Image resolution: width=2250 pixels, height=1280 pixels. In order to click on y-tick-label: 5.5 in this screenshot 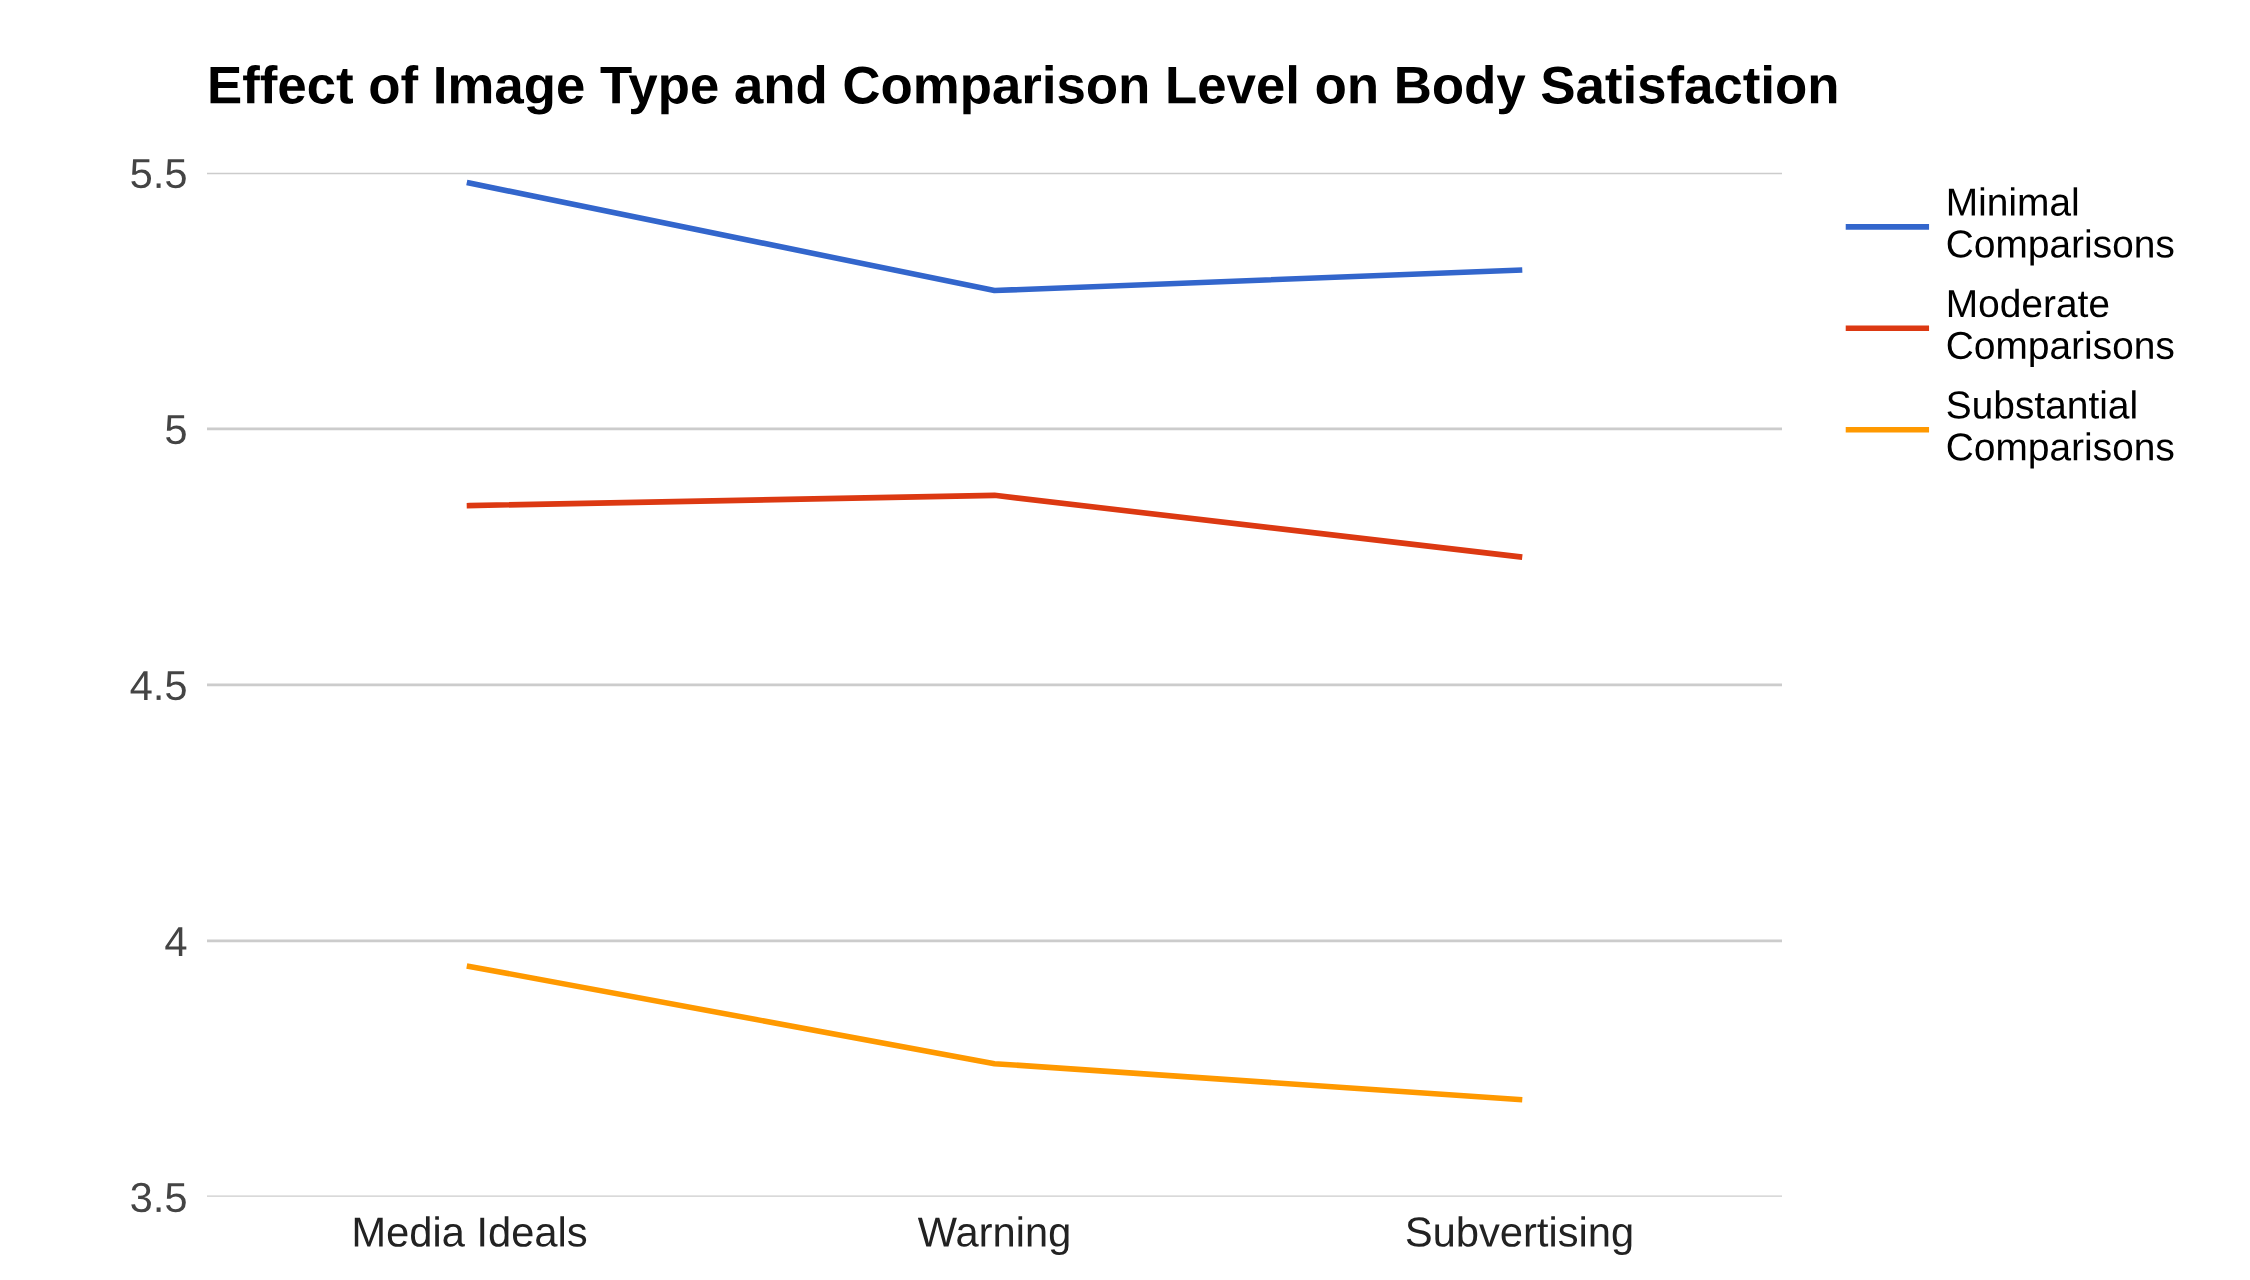, I will do `click(158, 174)`.